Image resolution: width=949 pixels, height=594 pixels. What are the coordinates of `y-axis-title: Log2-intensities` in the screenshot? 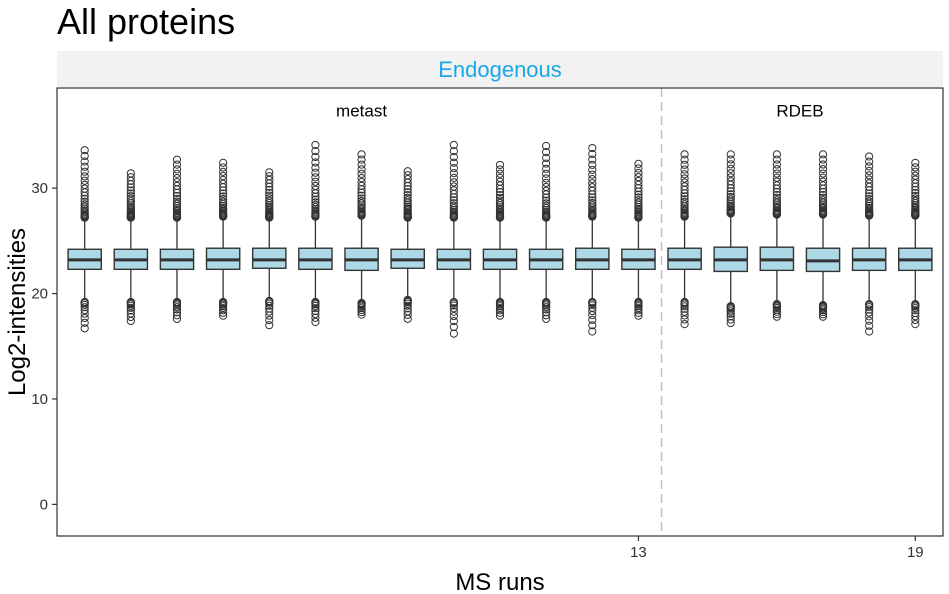 It's located at (17, 312).